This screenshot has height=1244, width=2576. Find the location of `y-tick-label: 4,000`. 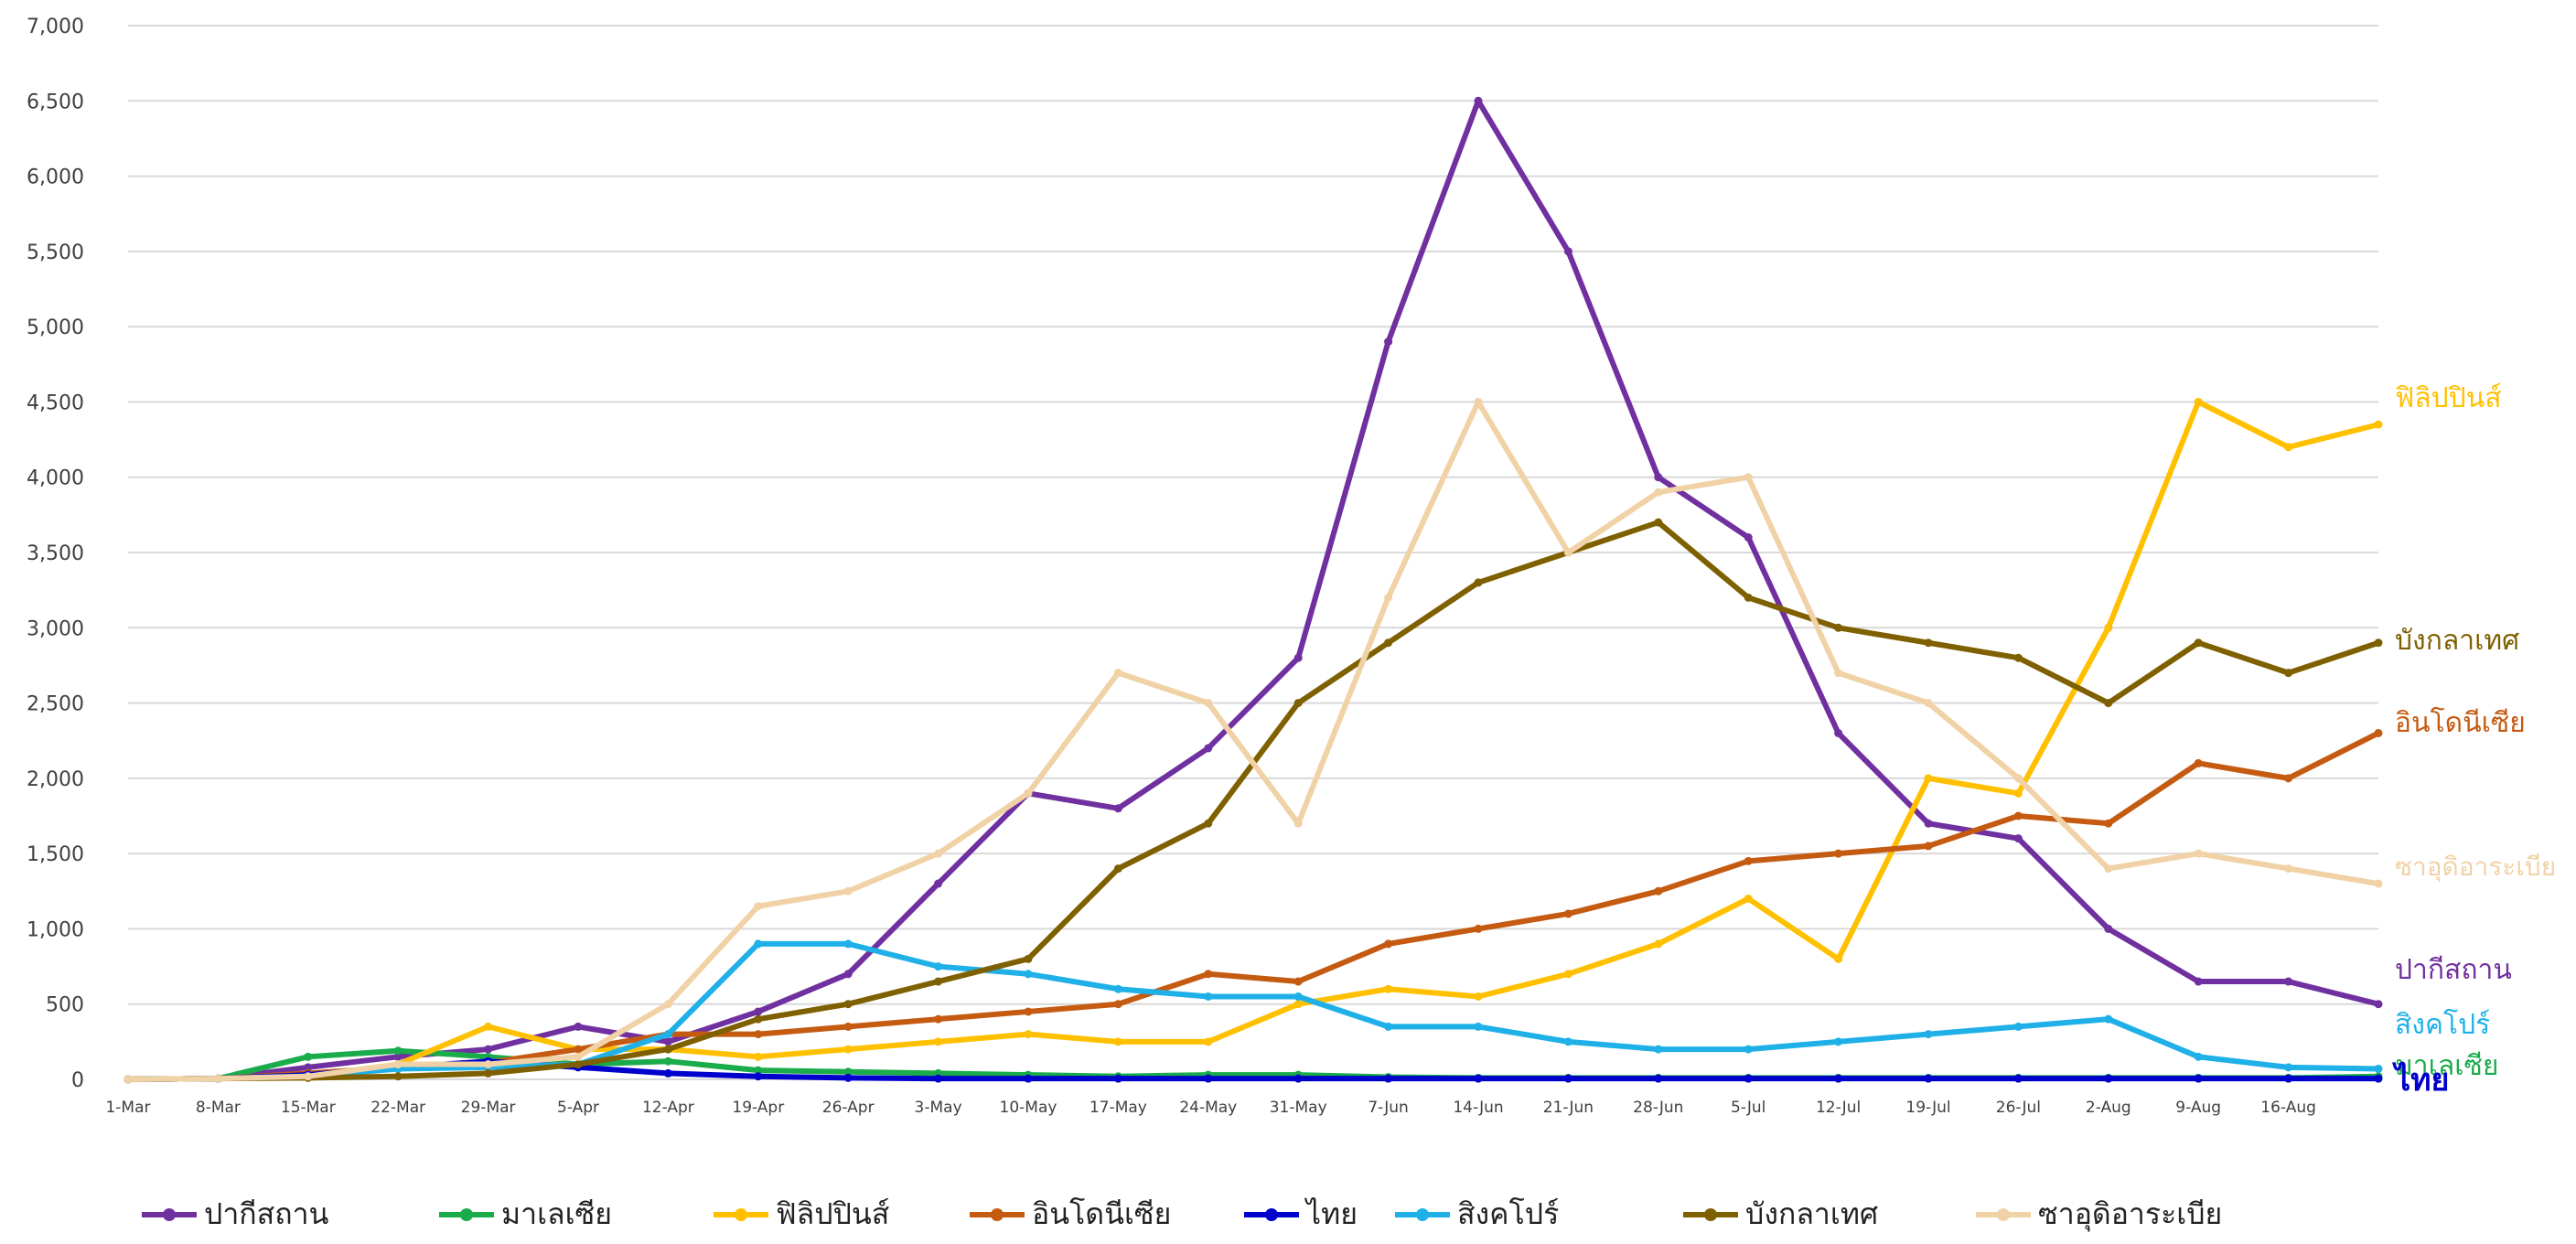

y-tick-label: 4,000 is located at coordinates (56, 478).